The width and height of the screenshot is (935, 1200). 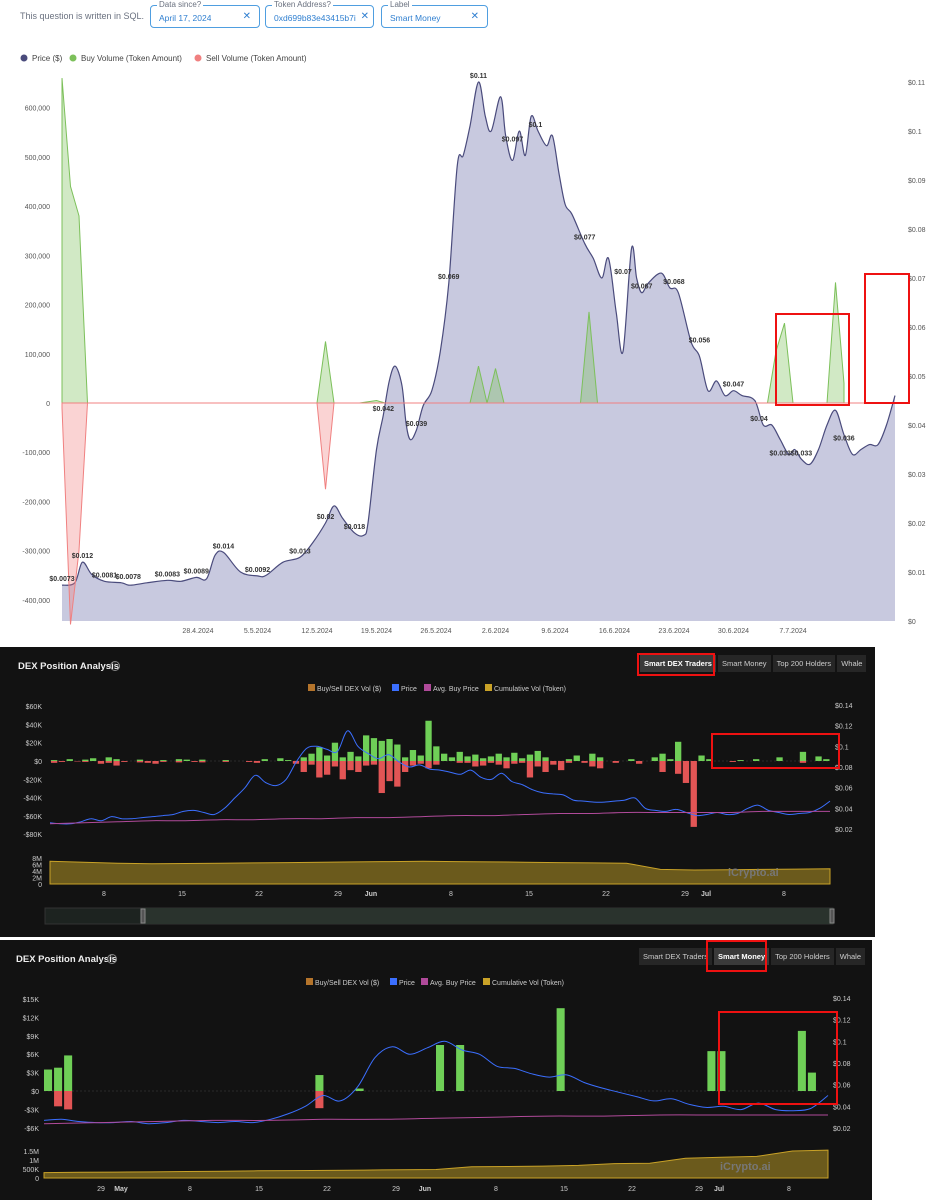 What do you see at coordinates (36, 552) in the screenshot?
I see `y-left-tick: -300,000` at bounding box center [36, 552].